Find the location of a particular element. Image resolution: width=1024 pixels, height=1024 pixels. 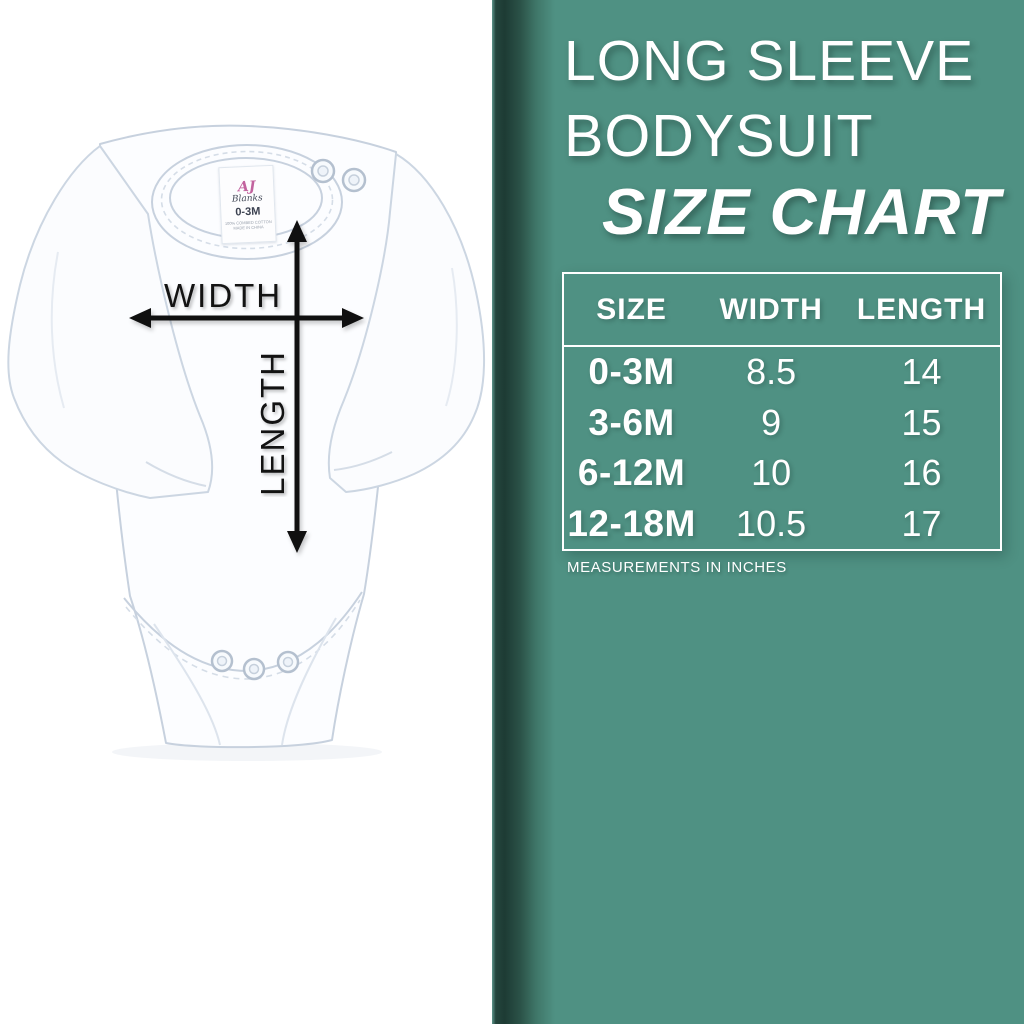

length-measure-label: LENGTH is located at coordinates (273, 423).